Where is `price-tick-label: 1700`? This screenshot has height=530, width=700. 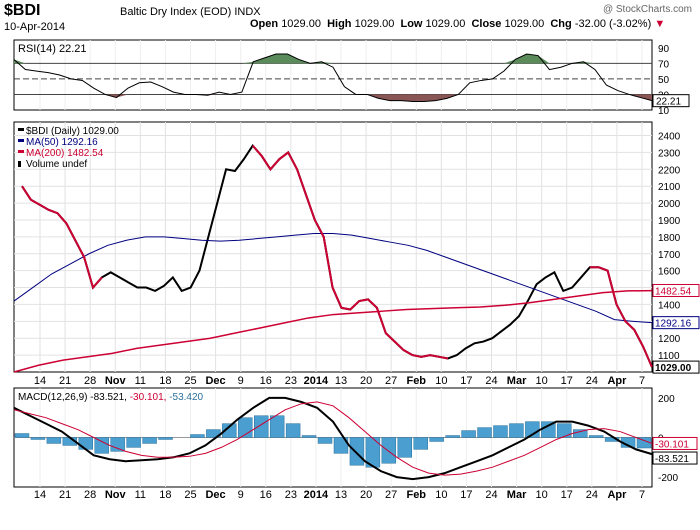 price-tick-label: 1700 is located at coordinates (669, 255).